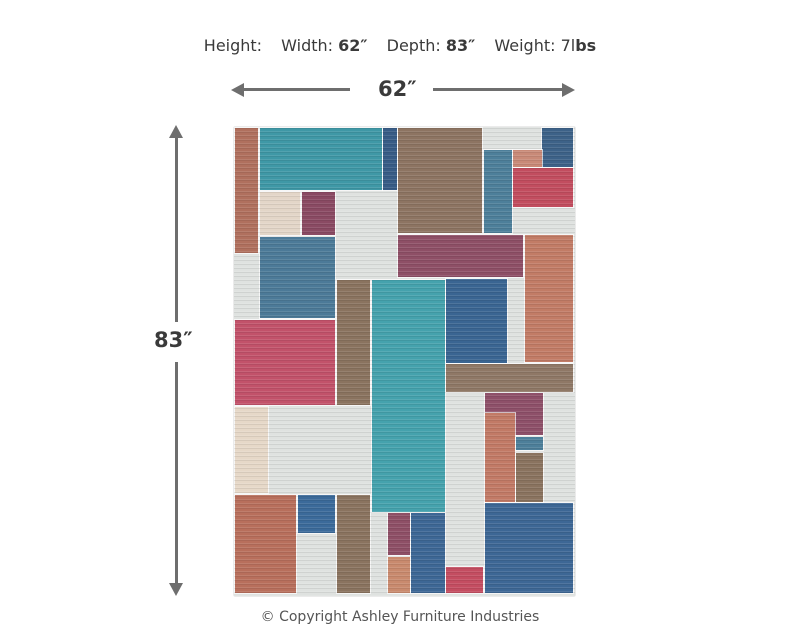 This screenshot has width=800, height=640. Describe the element at coordinates (498, 89) in the screenshot. I see `width-arrow-line-right` at that location.